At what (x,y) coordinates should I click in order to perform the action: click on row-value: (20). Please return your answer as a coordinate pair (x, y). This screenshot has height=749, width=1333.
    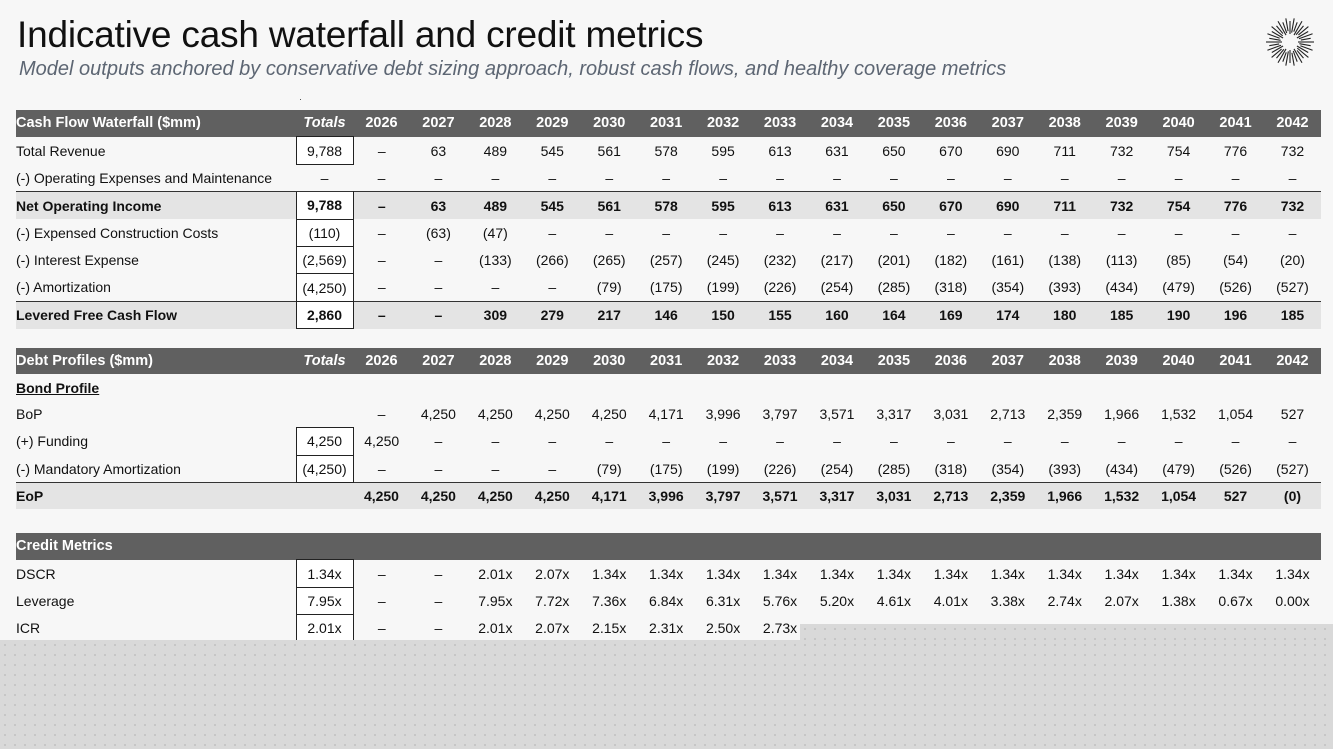
    Looking at the image, I should click on (1292, 260).